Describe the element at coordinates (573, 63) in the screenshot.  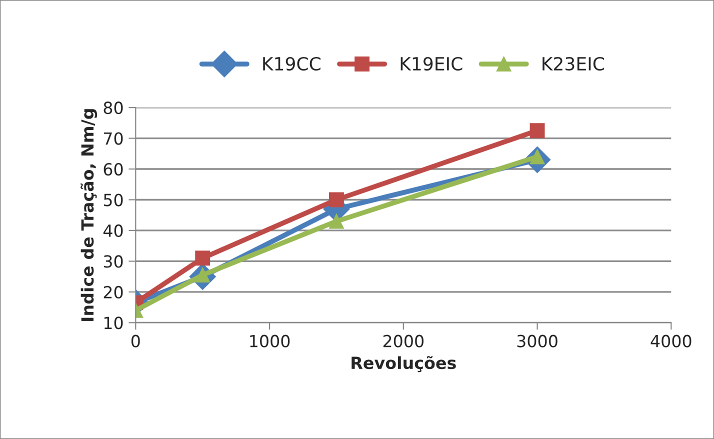
I see `legend-label: K23EIC` at that location.